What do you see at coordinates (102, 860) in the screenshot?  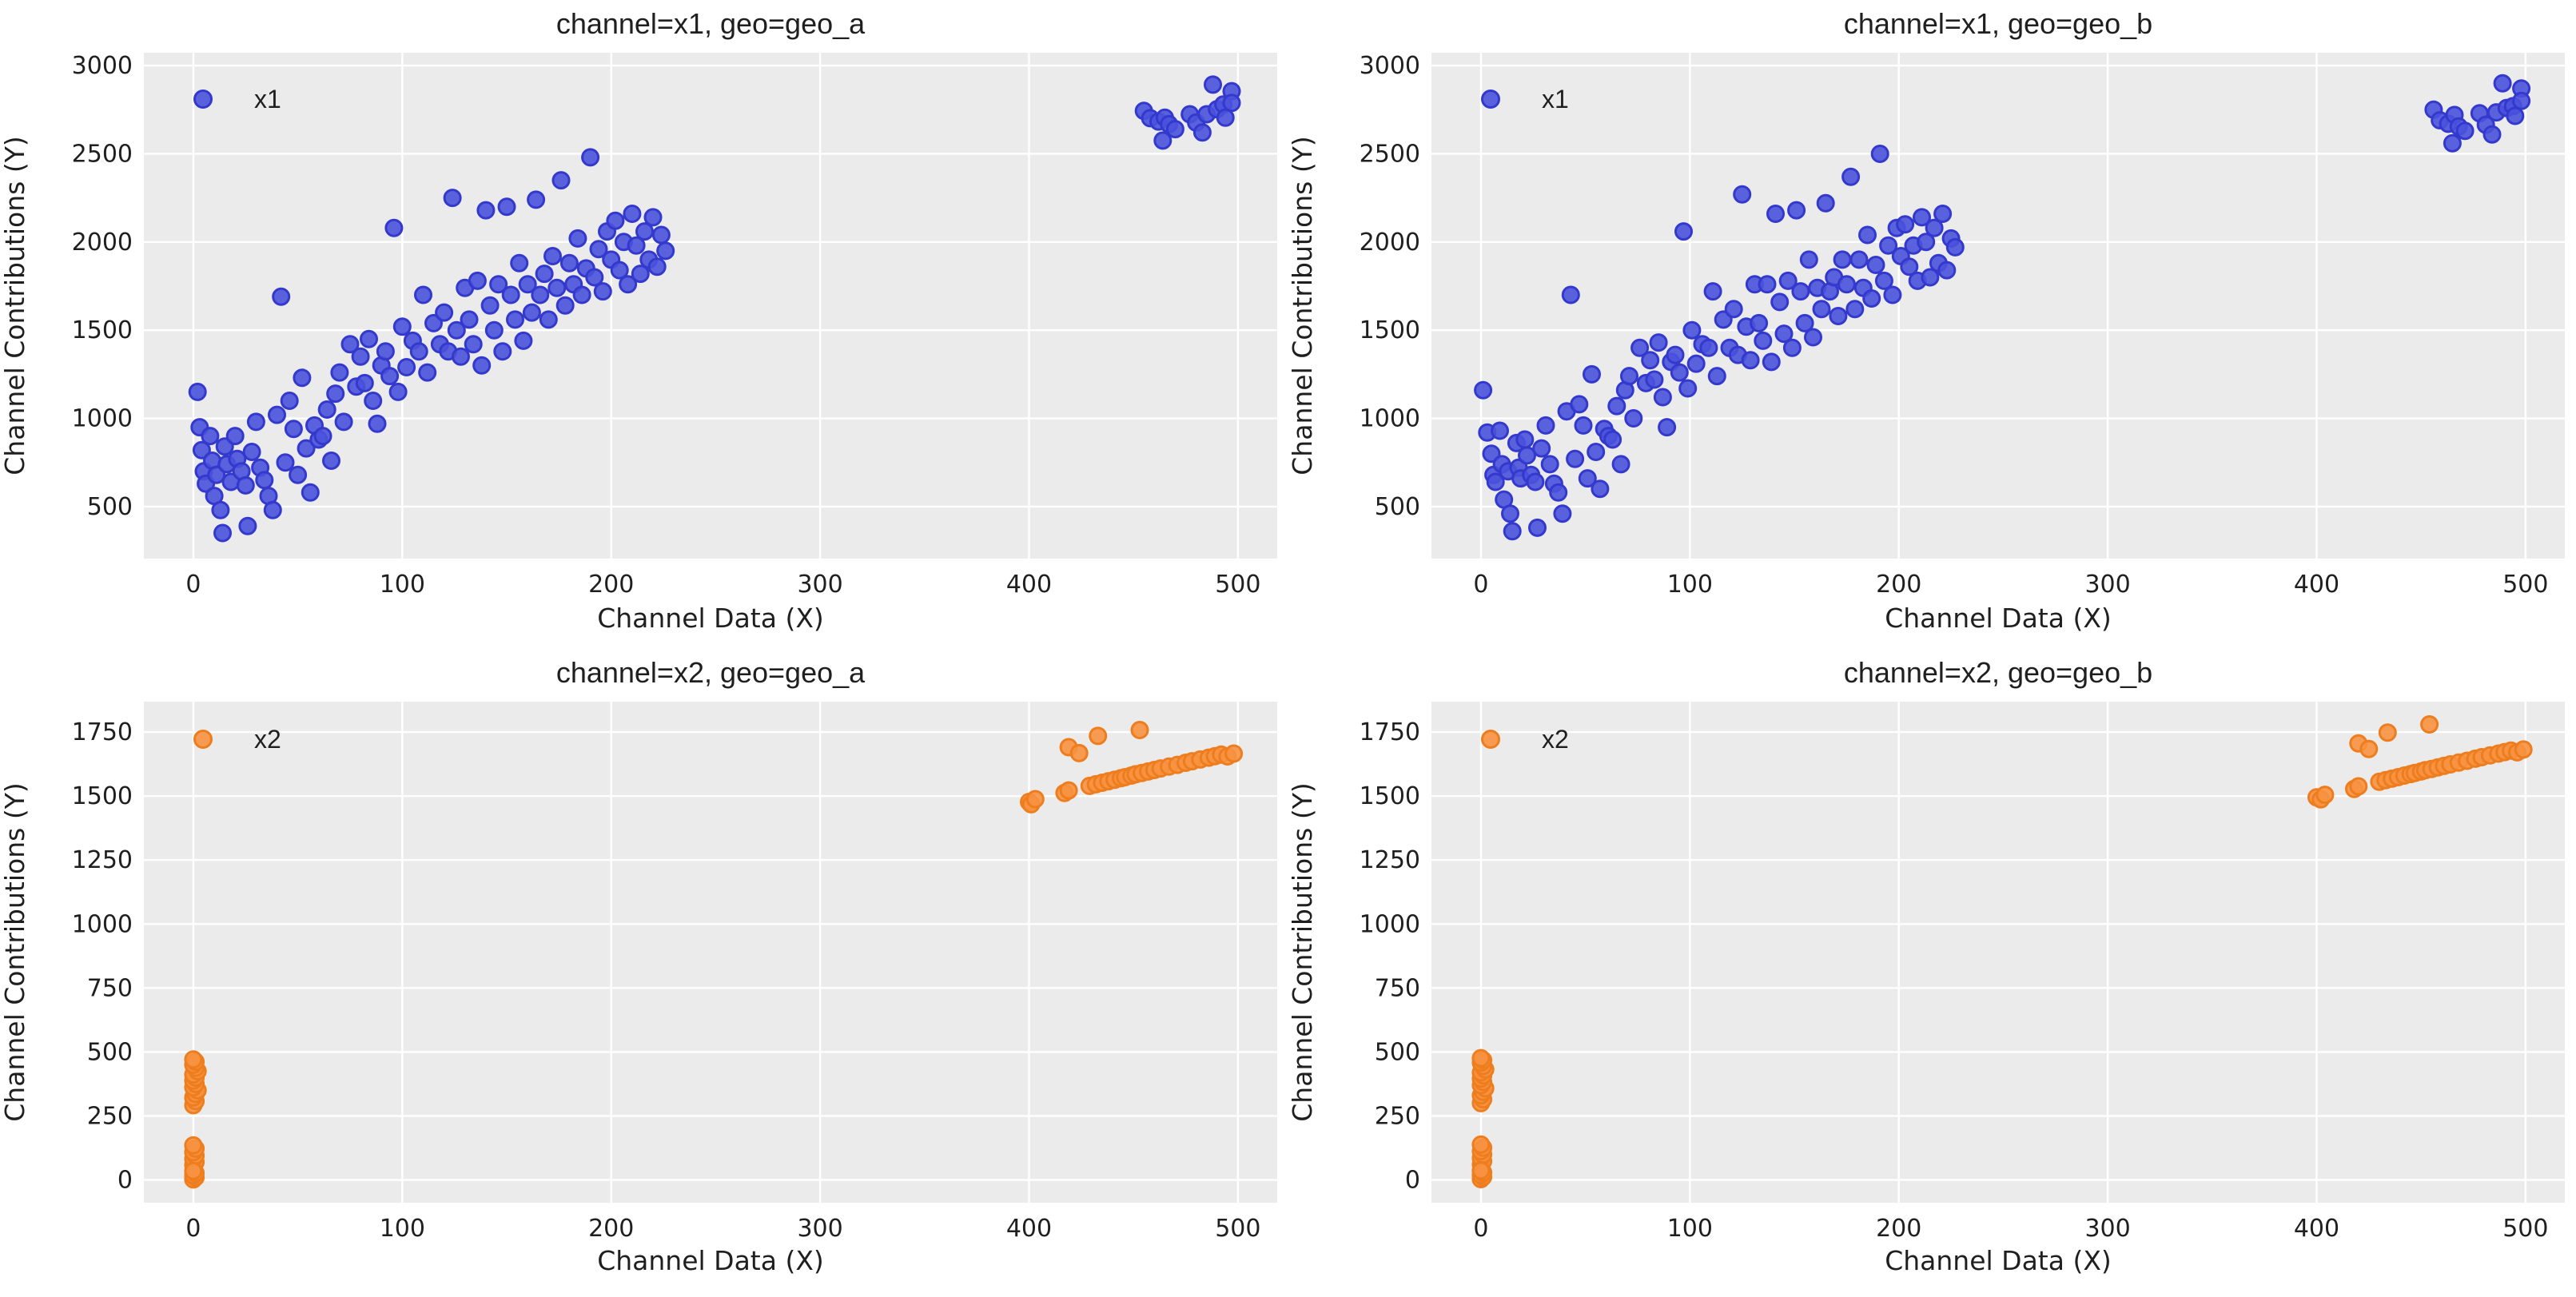 I see `svg-text: 1250` at bounding box center [102, 860].